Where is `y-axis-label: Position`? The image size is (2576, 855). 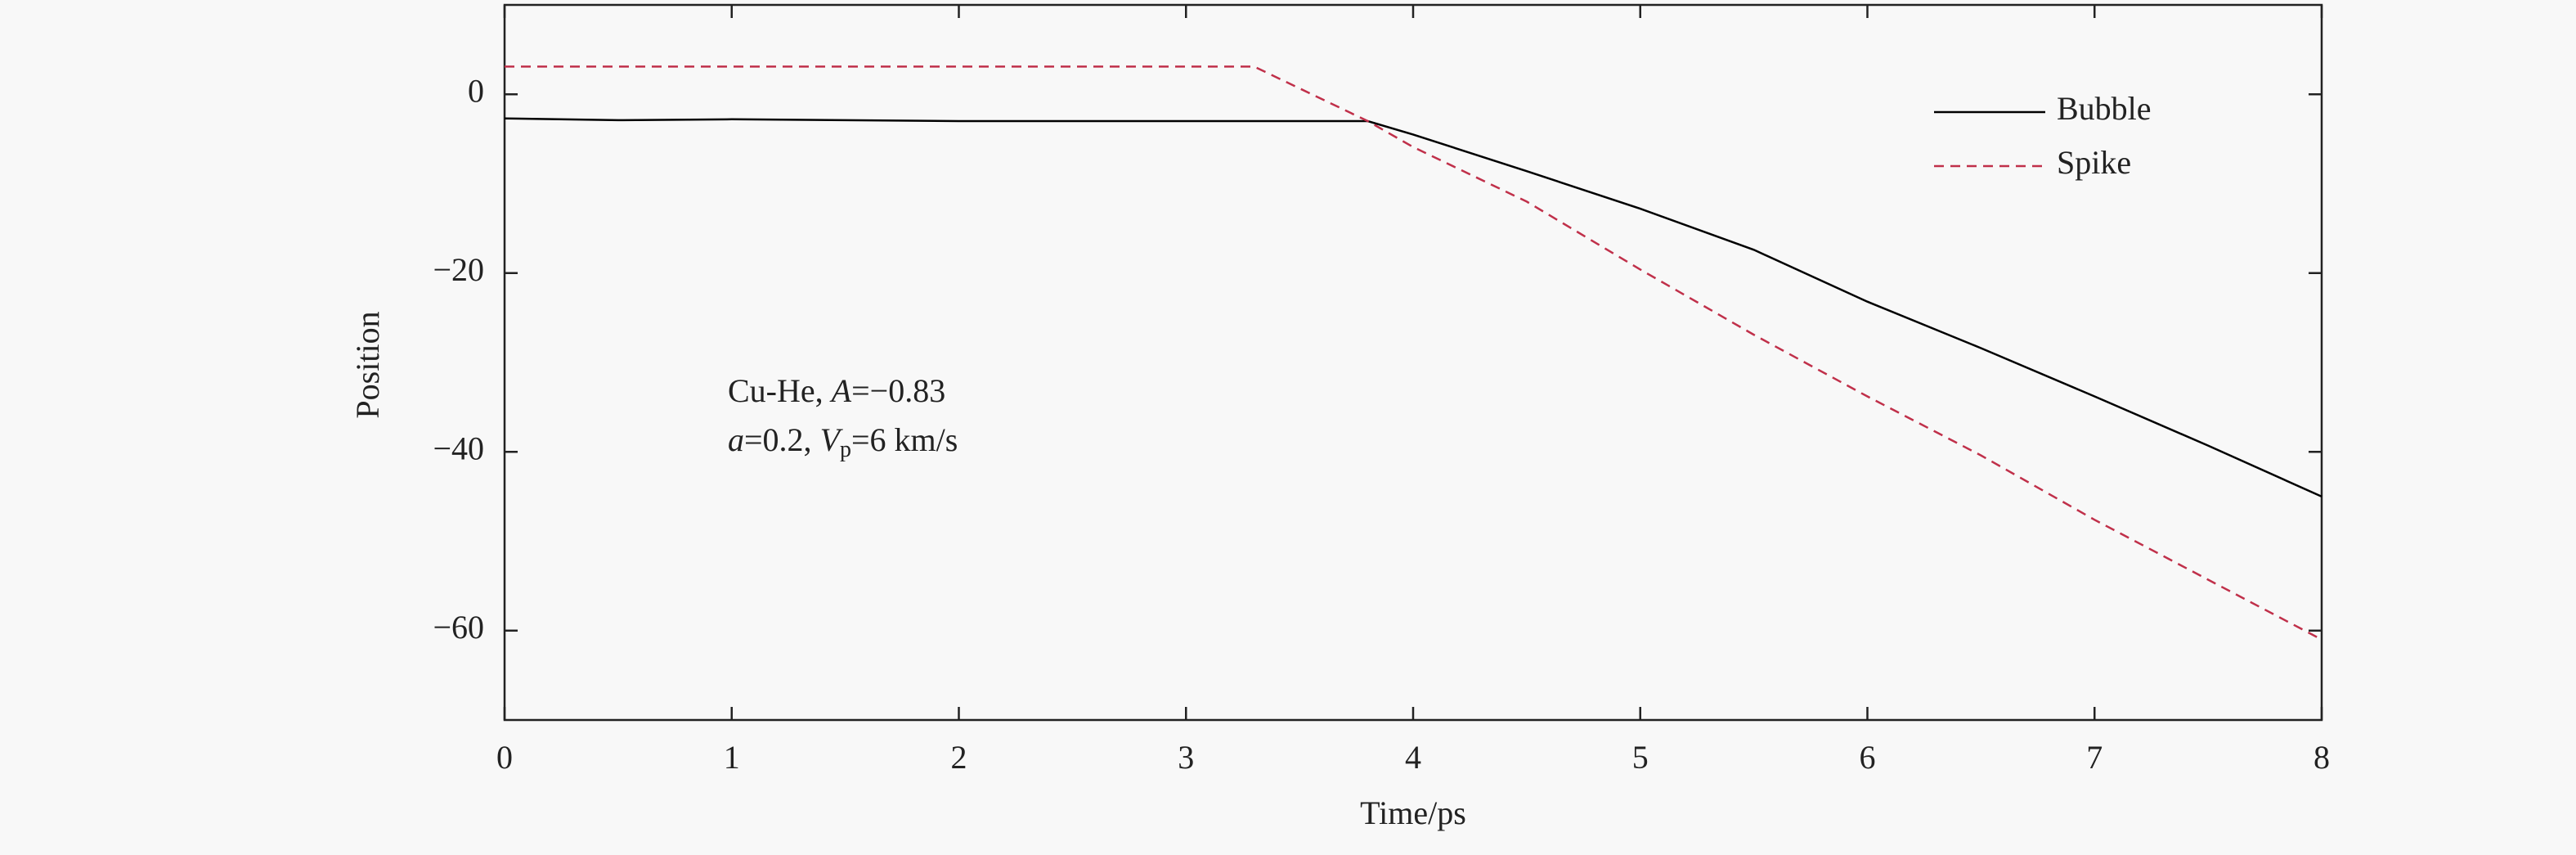
y-axis-label: Position is located at coordinates (368, 365).